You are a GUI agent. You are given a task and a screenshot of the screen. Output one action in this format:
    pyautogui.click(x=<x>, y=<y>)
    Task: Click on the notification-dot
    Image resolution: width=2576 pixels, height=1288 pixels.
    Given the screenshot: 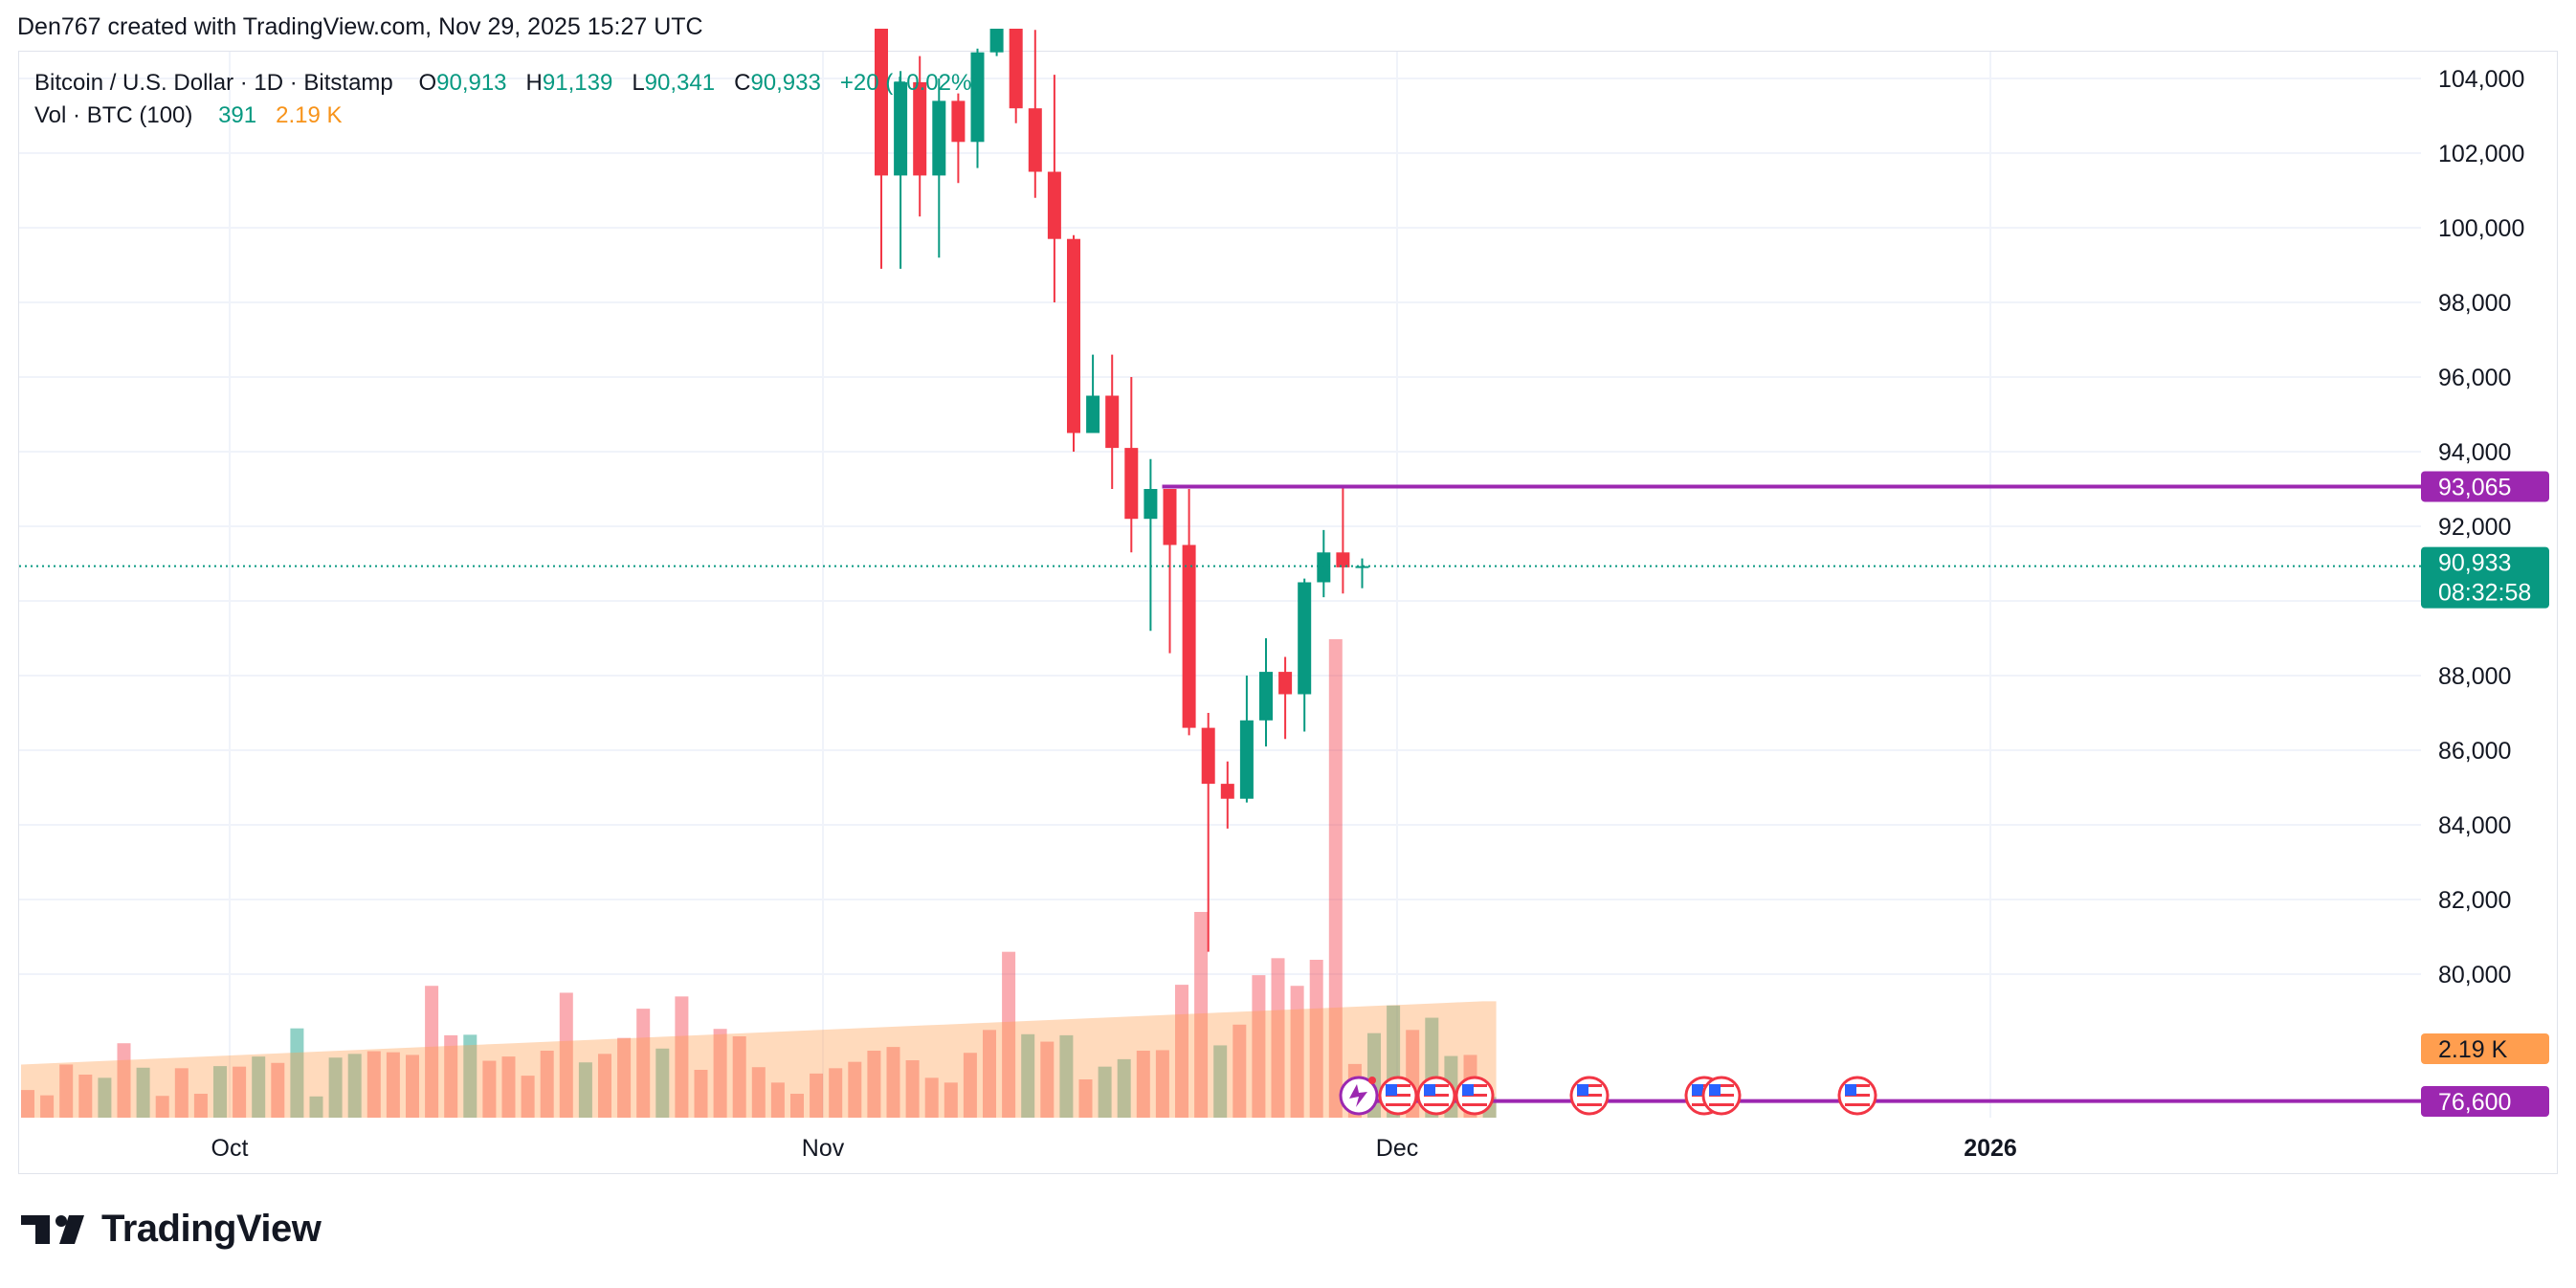 What is the action you would take?
    pyautogui.click(x=1372, y=1080)
    